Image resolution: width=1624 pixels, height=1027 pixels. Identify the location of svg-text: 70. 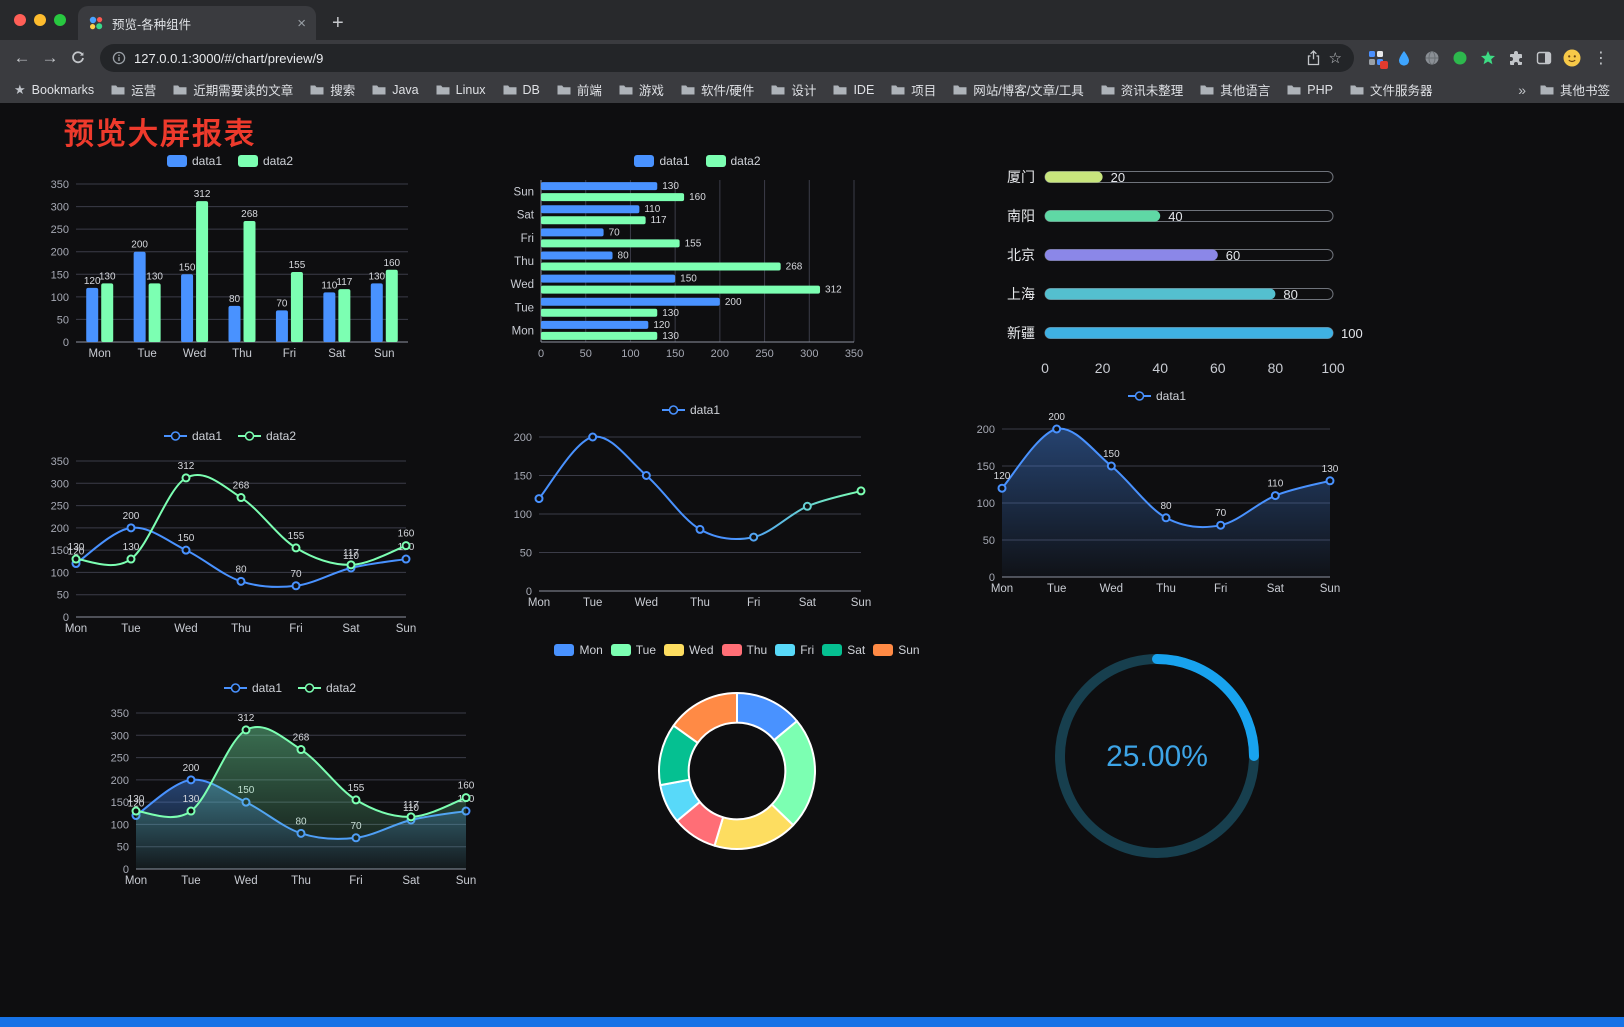
(282, 303).